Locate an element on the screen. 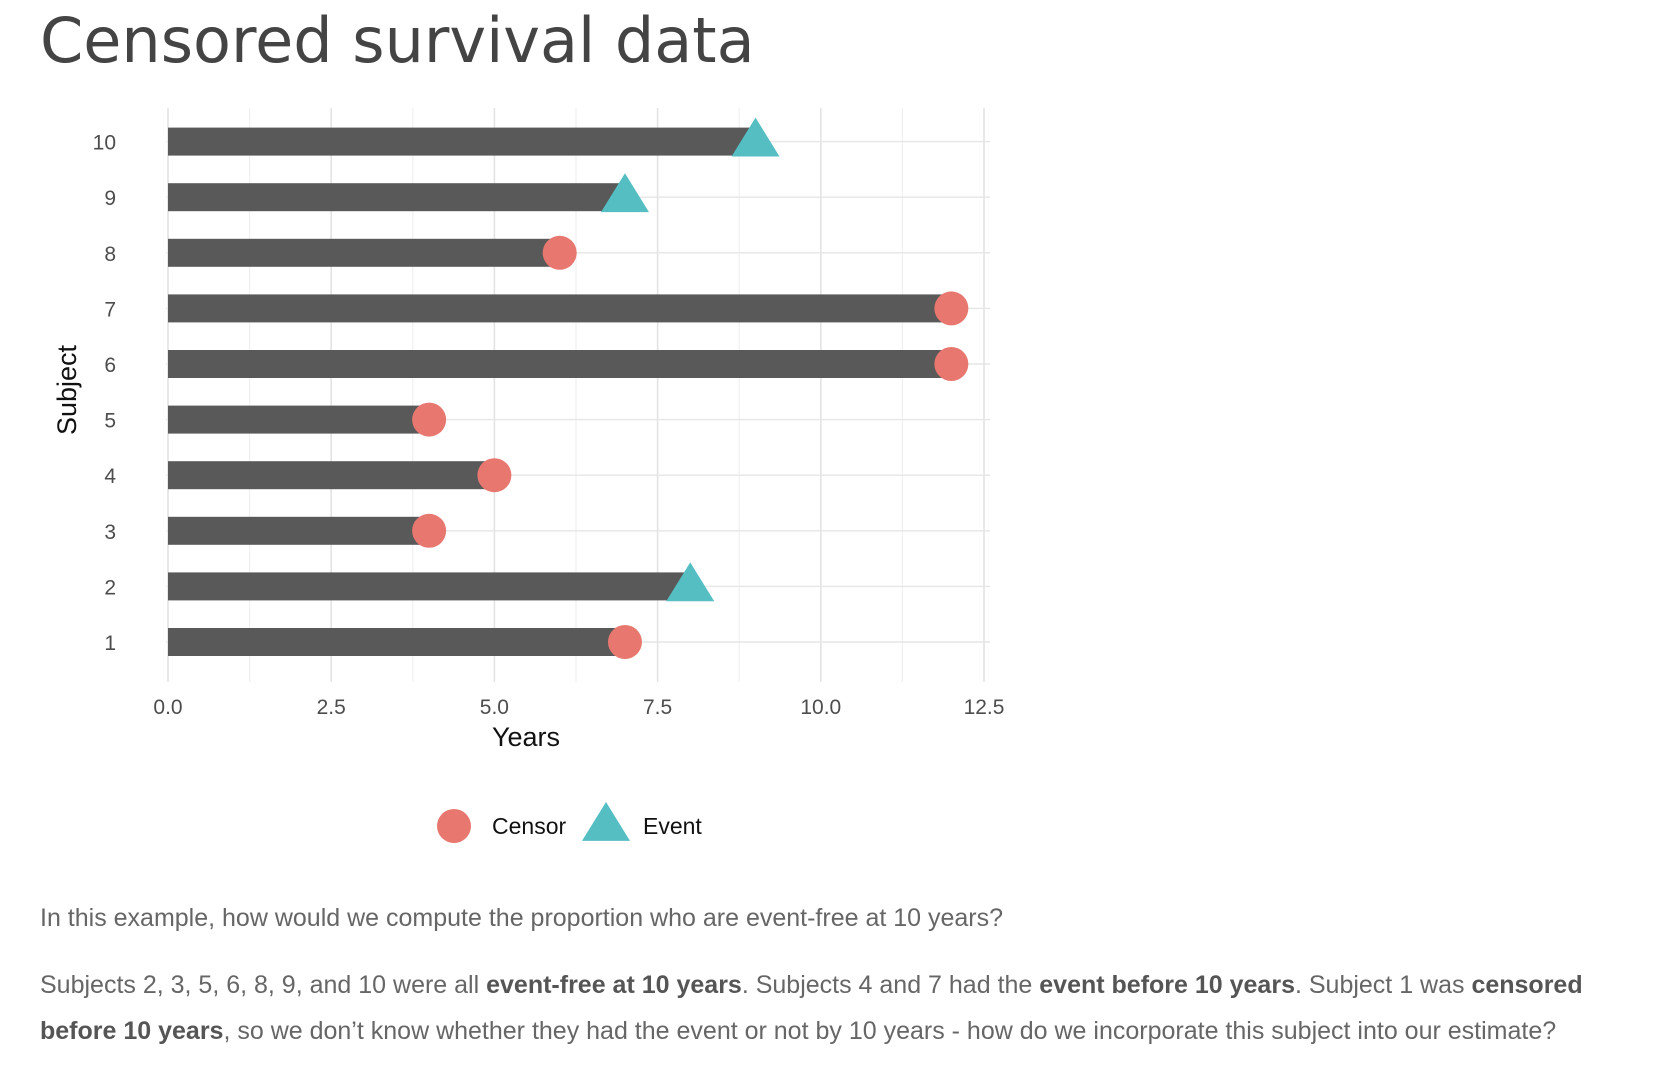  x-tick-label: 7.5 is located at coordinates (657, 707).